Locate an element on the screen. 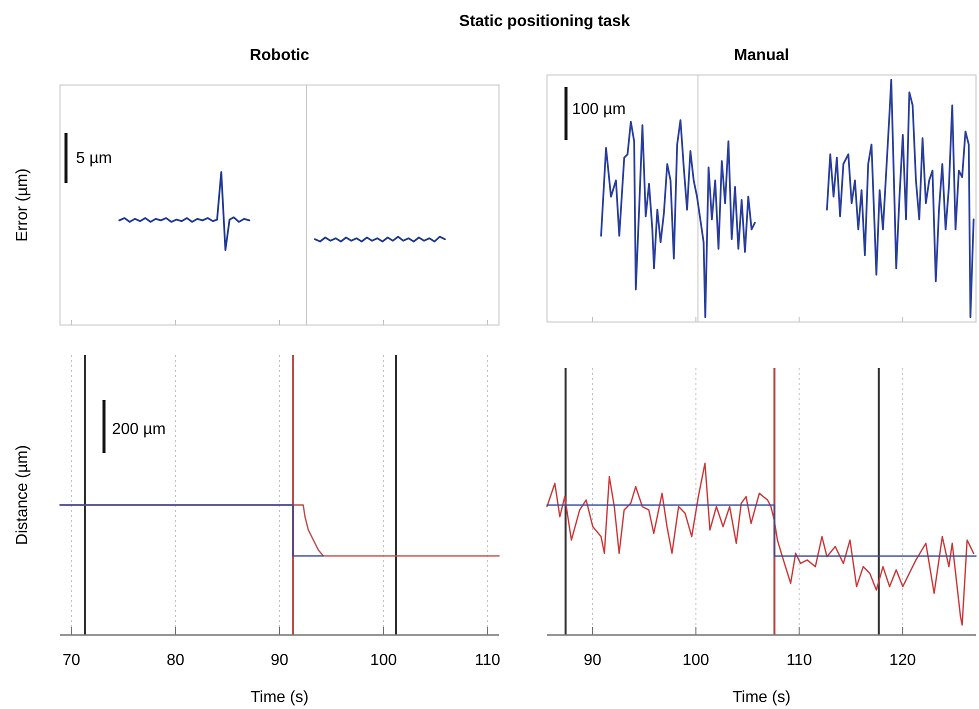  y-axis-title: Distance (µm) is located at coordinates (22, 495).